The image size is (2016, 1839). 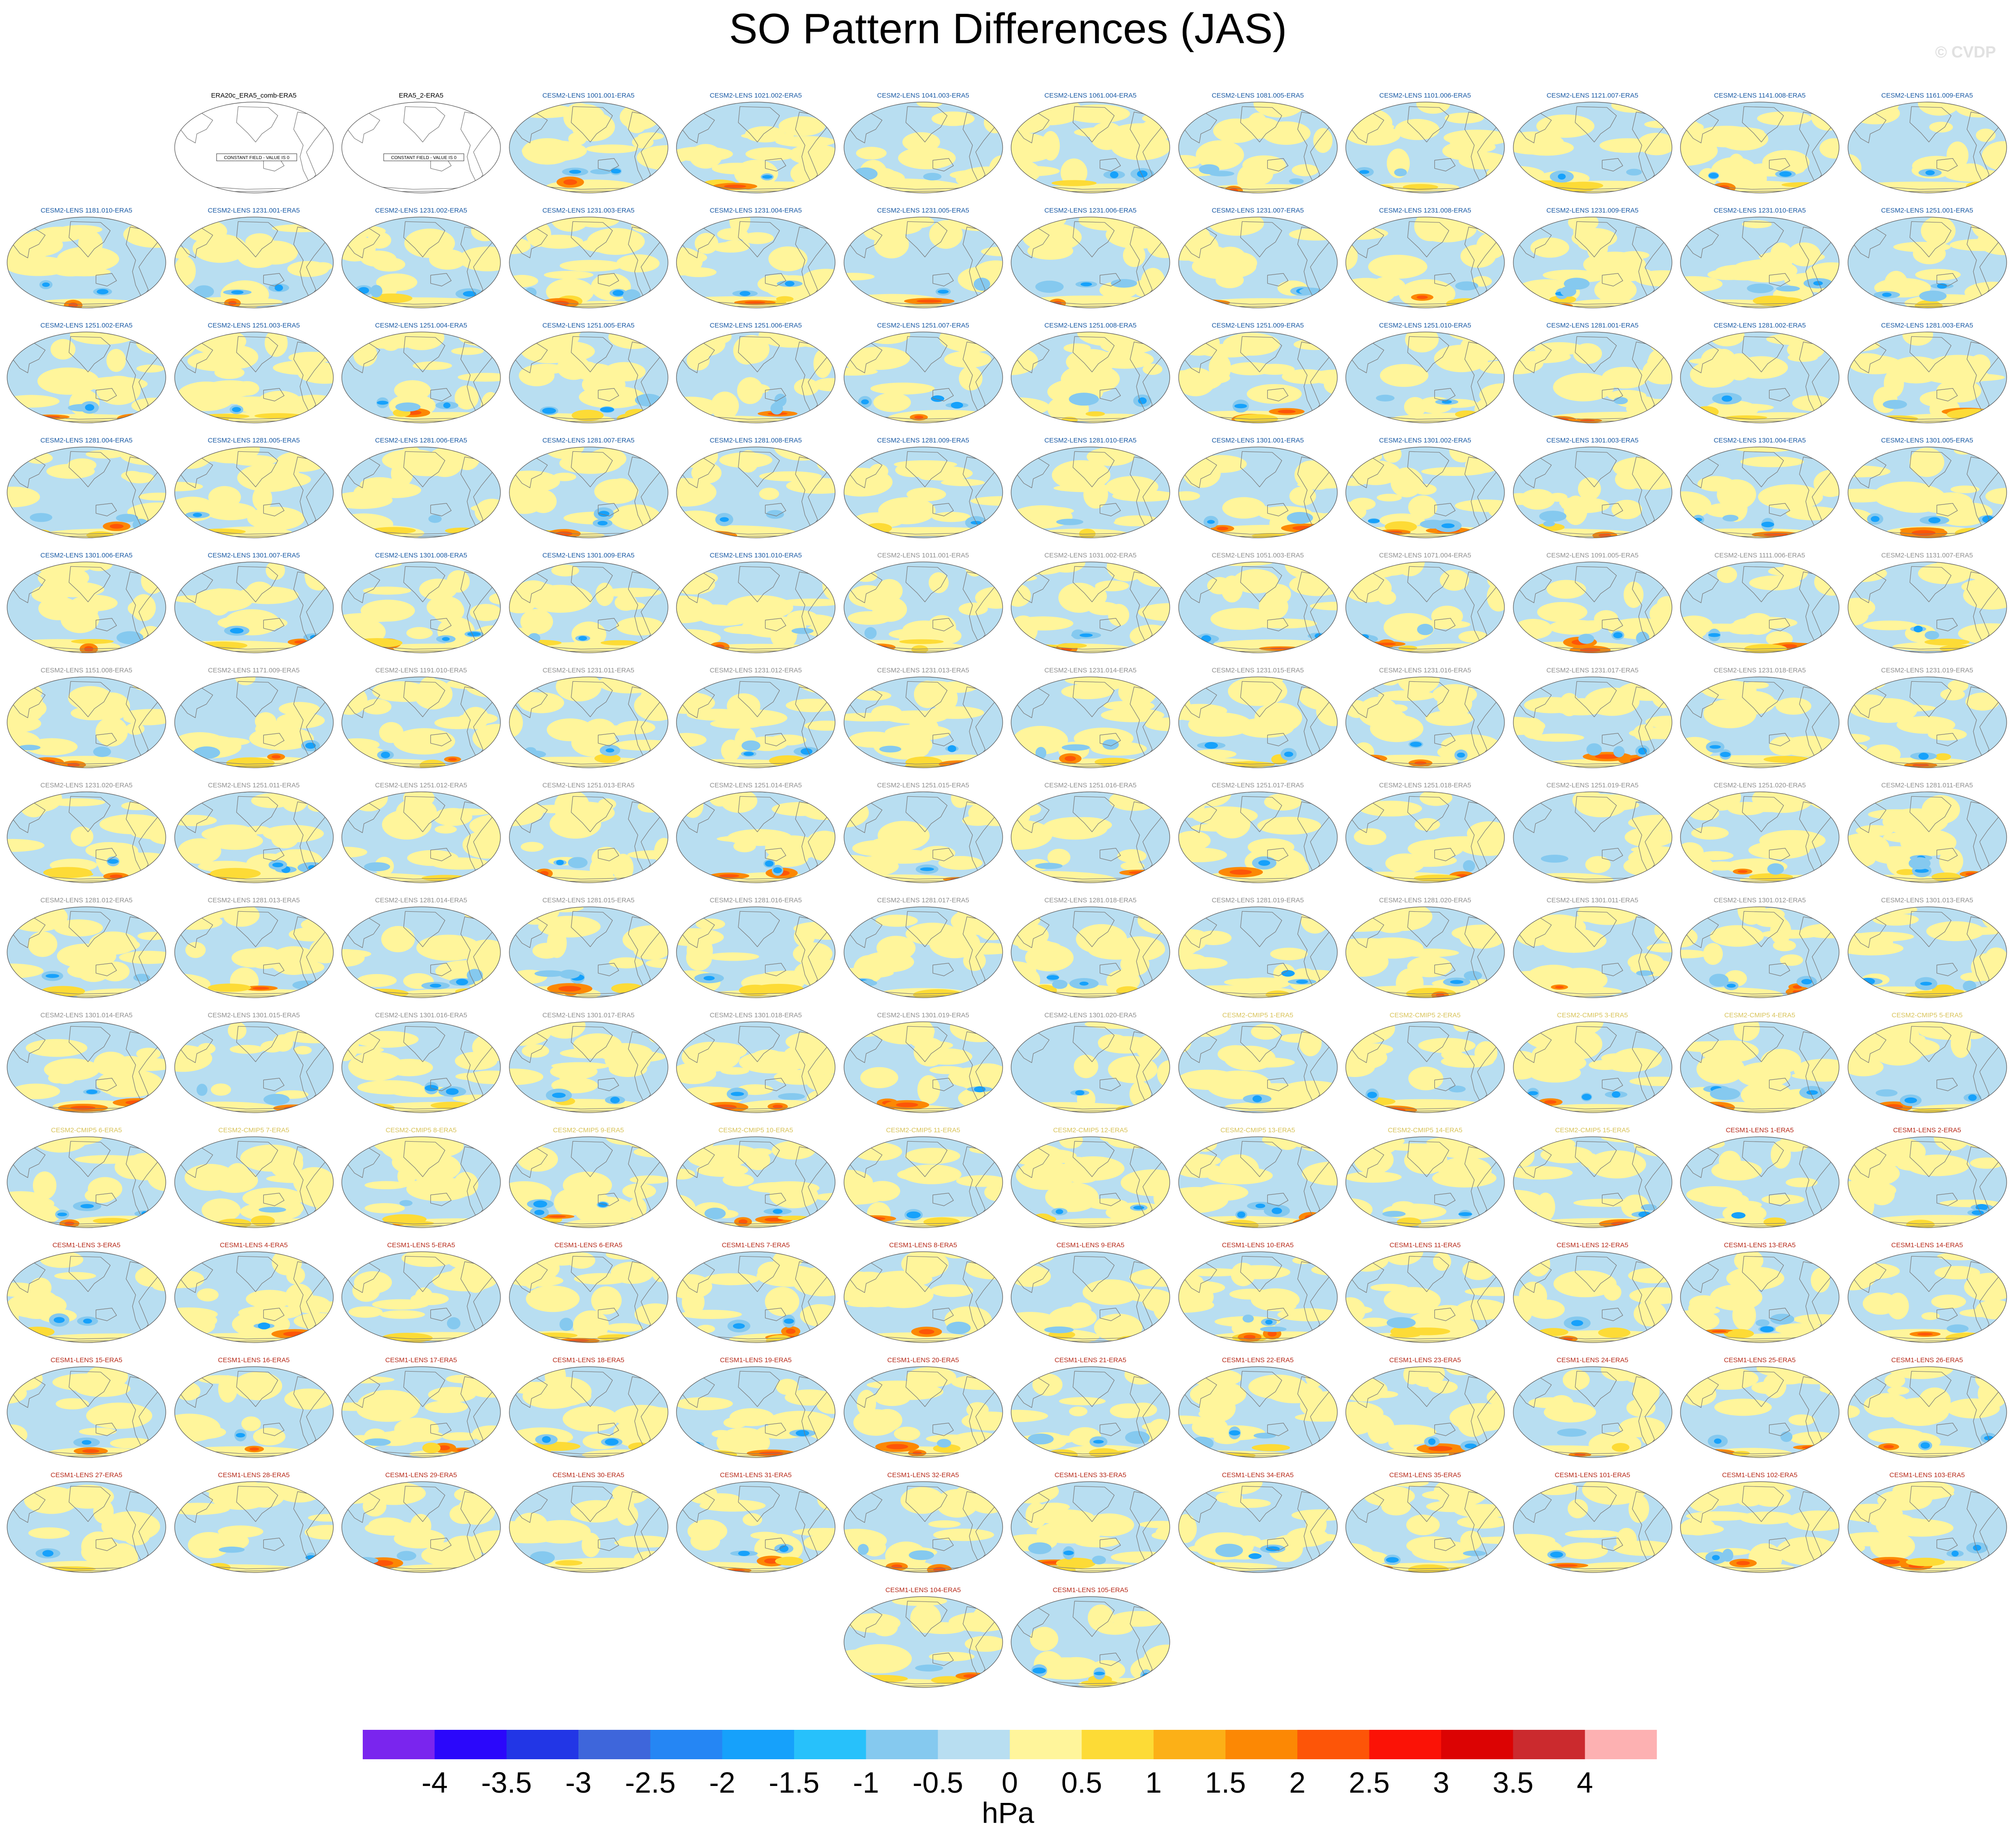 I want to click on map-panel: CESM2-LENS 1251.002-ERA5, so click(x=86, y=372).